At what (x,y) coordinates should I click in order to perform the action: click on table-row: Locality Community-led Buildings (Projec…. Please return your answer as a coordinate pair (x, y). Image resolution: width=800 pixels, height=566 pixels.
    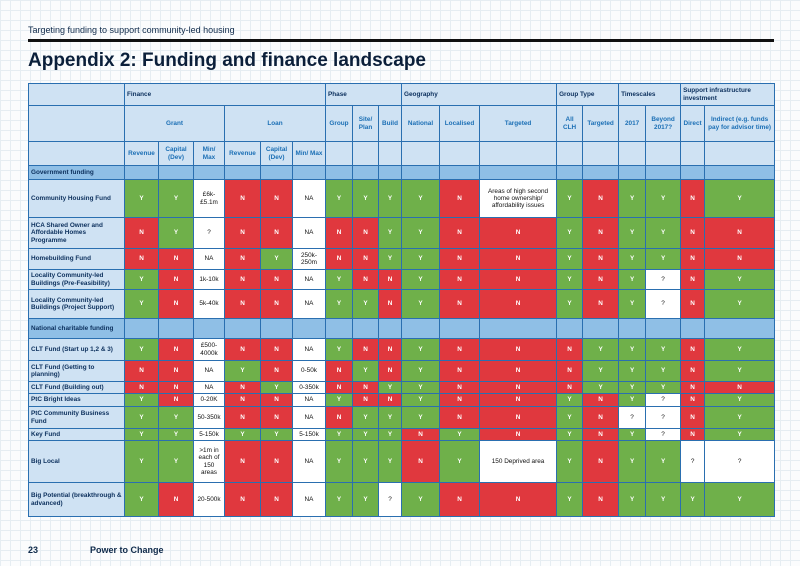
    Looking at the image, I should click on (402, 304).